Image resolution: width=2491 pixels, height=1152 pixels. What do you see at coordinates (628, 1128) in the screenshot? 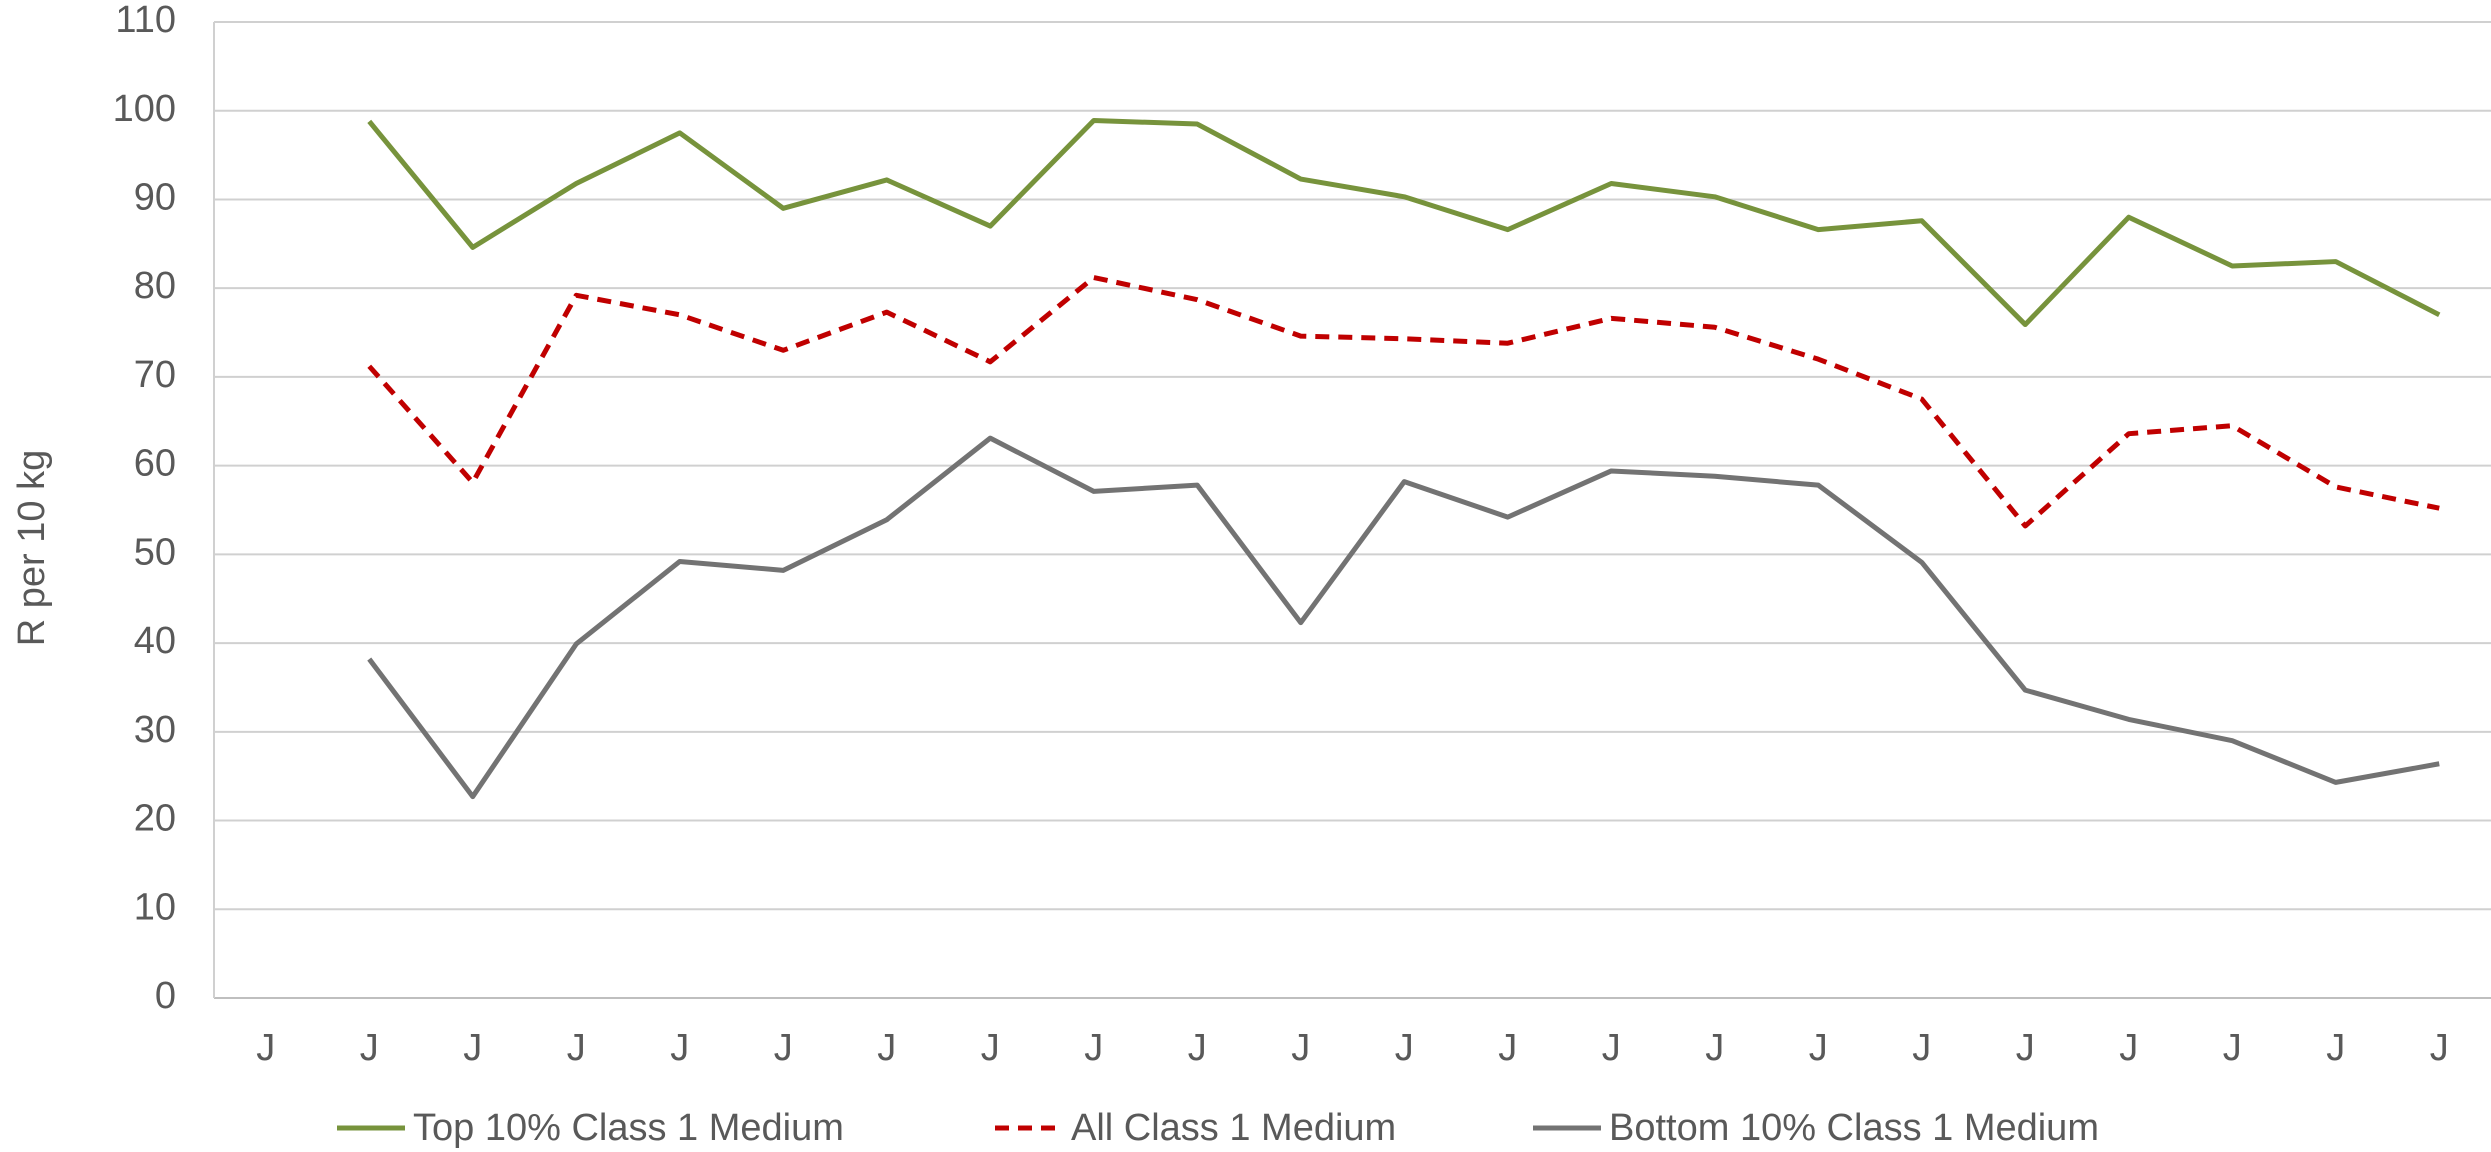
I see `legend-label: Top 10% Class 1 Medium` at bounding box center [628, 1128].